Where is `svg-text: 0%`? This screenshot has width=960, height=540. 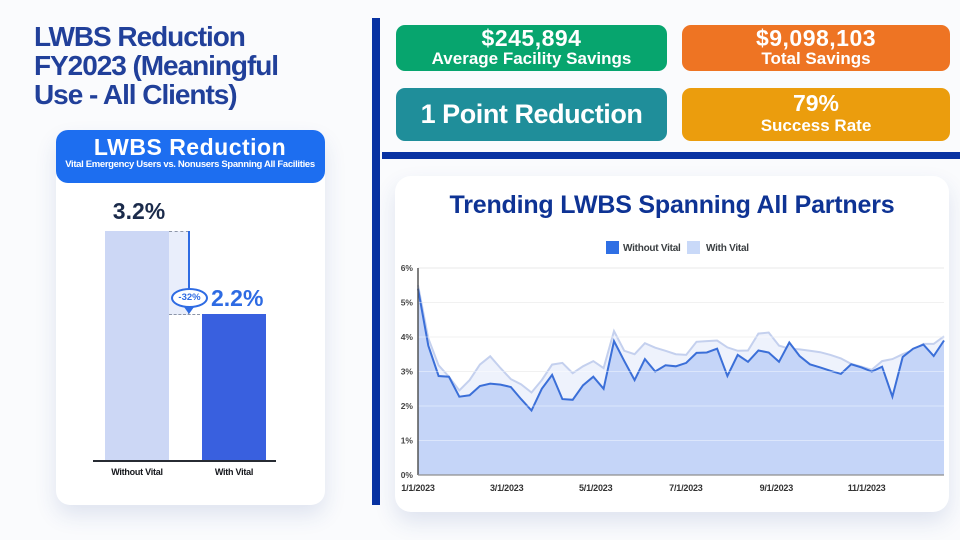
svg-text: 0% is located at coordinates (407, 475).